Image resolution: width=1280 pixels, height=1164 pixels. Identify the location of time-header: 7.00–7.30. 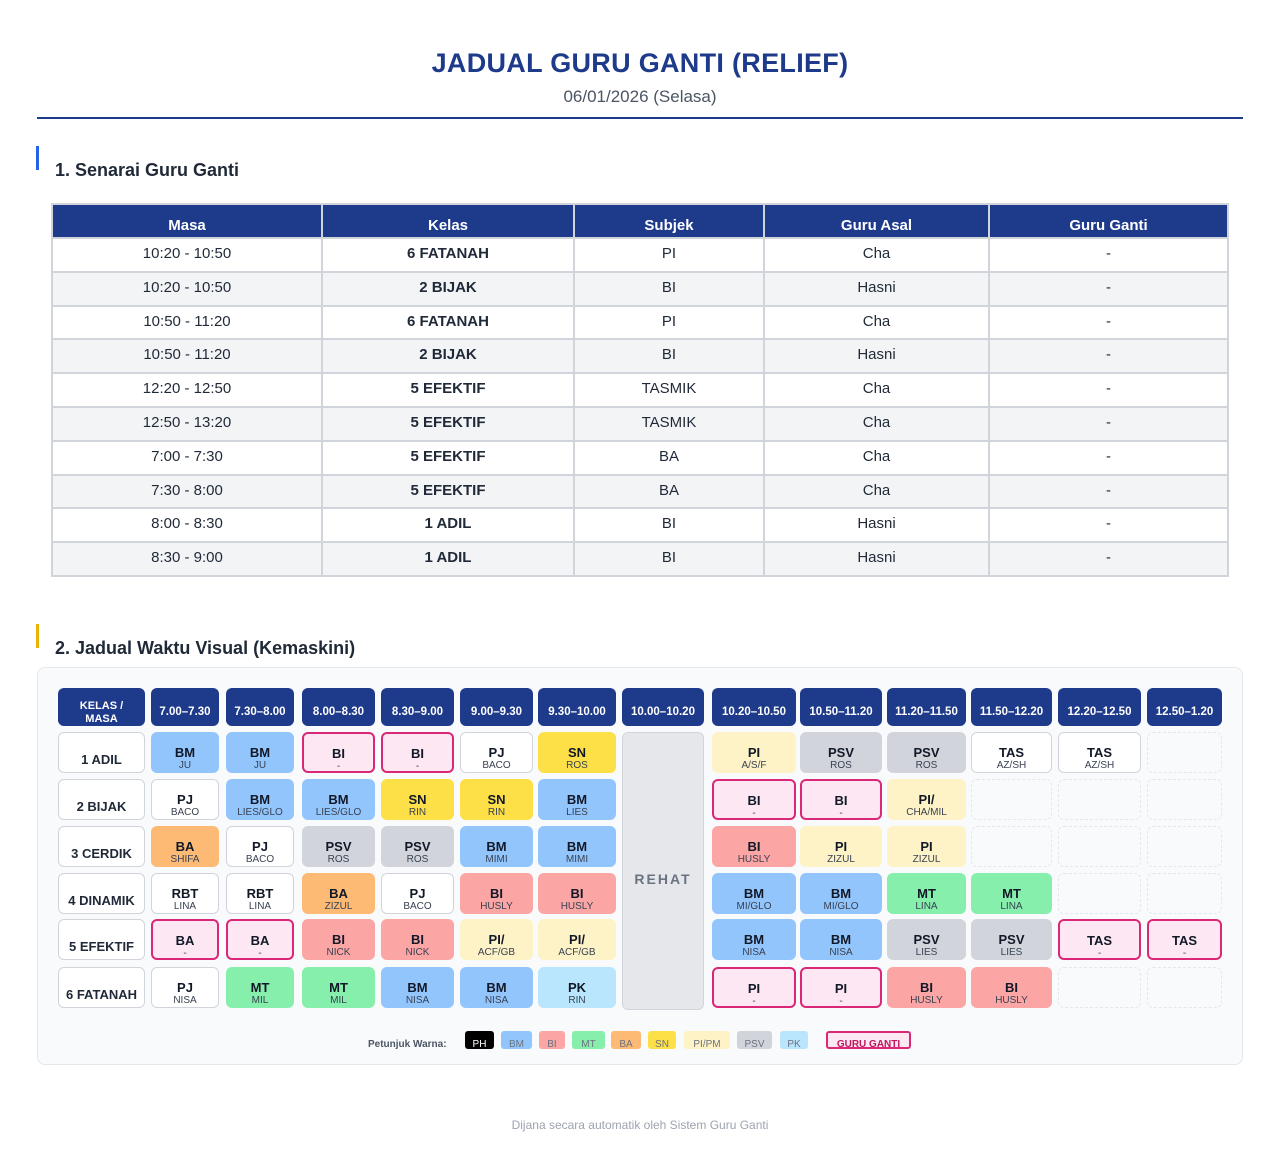
(185, 707).